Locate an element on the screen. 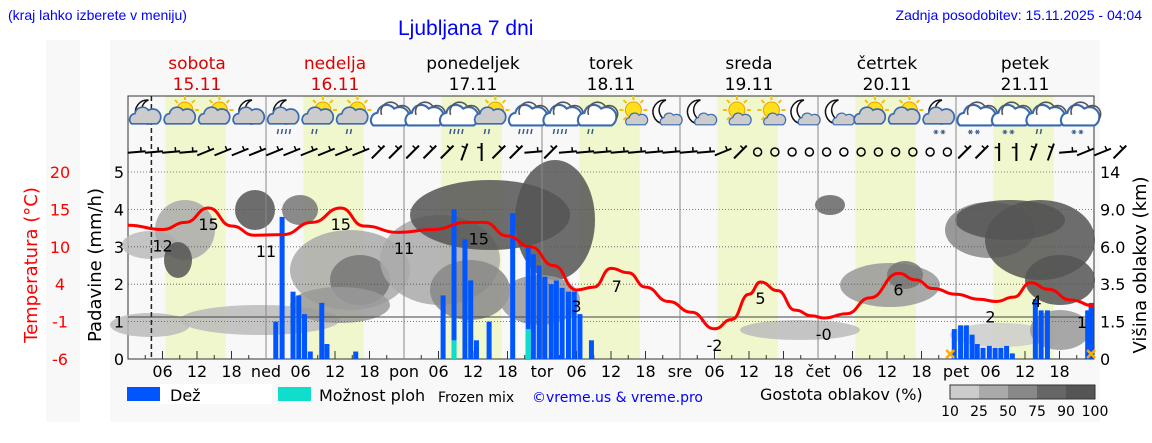  credit-link: ©vreme.us & vreme.pro is located at coordinates (617, 398).